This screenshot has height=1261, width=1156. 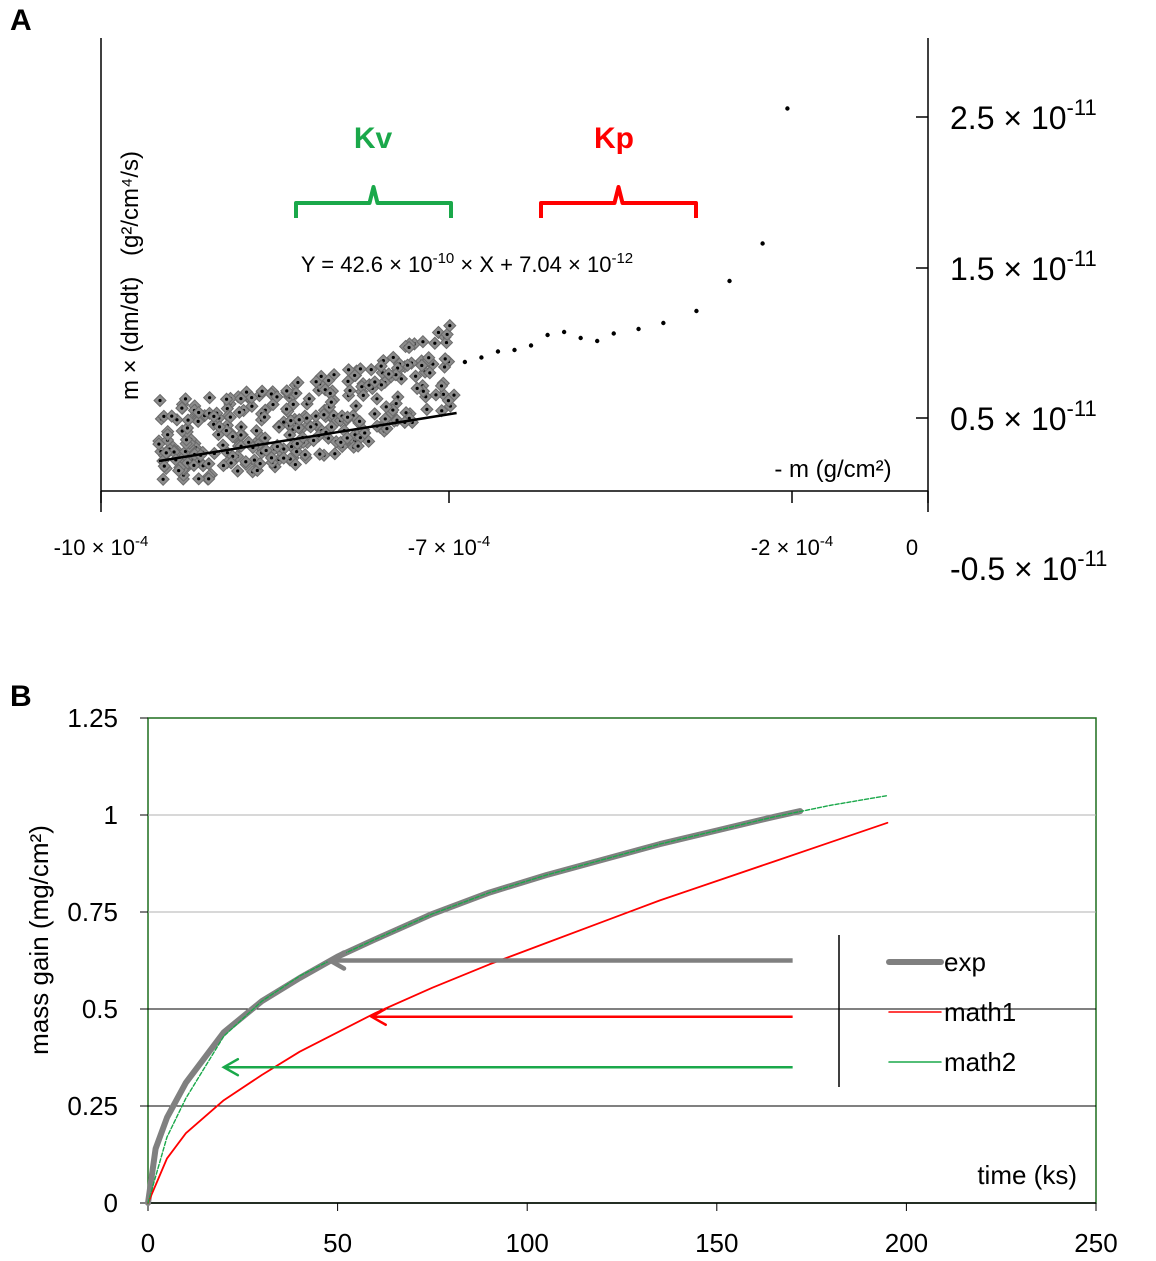 What do you see at coordinates (832, 469) in the screenshot?
I see `chart-a-xlabel: - m (g/cm²)` at bounding box center [832, 469].